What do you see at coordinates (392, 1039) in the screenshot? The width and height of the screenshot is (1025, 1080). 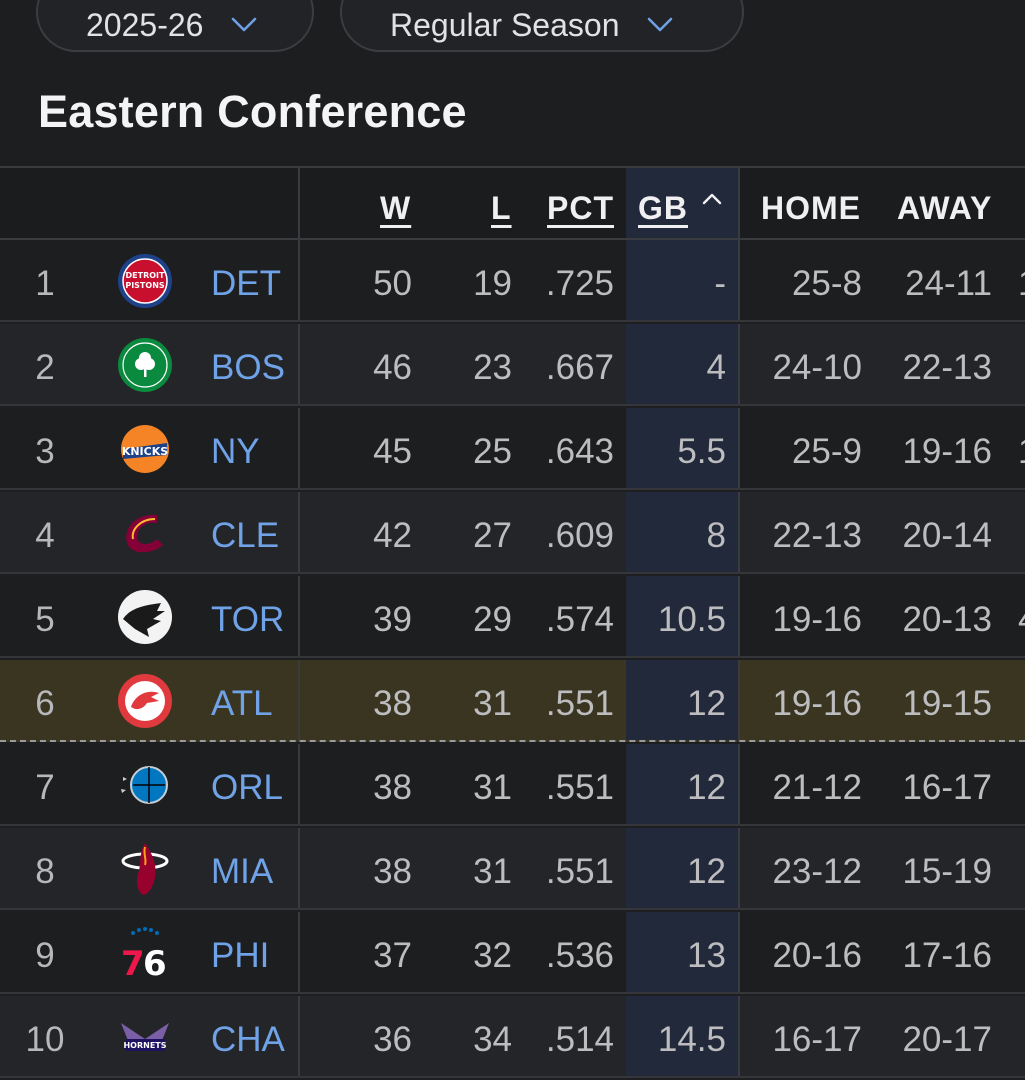 I see `wins-cell: 36` at bounding box center [392, 1039].